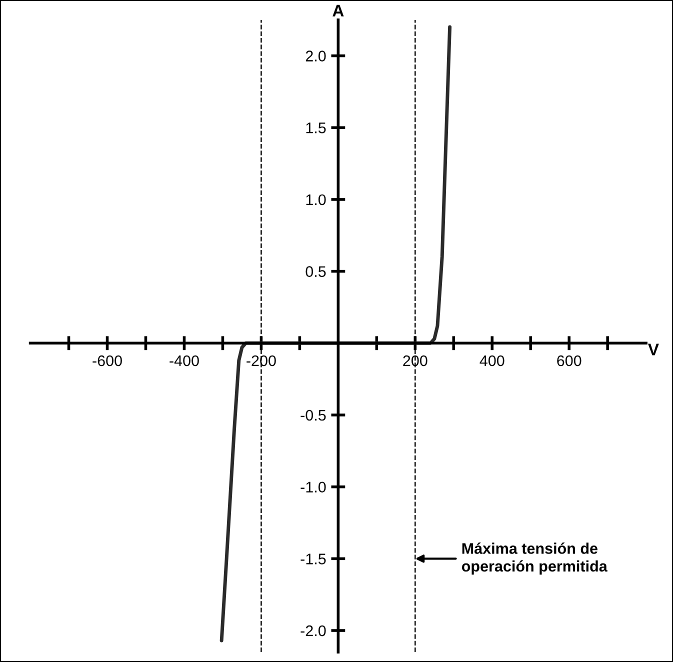 This screenshot has height=662, width=673. I want to click on y-tick-label: 1.5, so click(316, 128).